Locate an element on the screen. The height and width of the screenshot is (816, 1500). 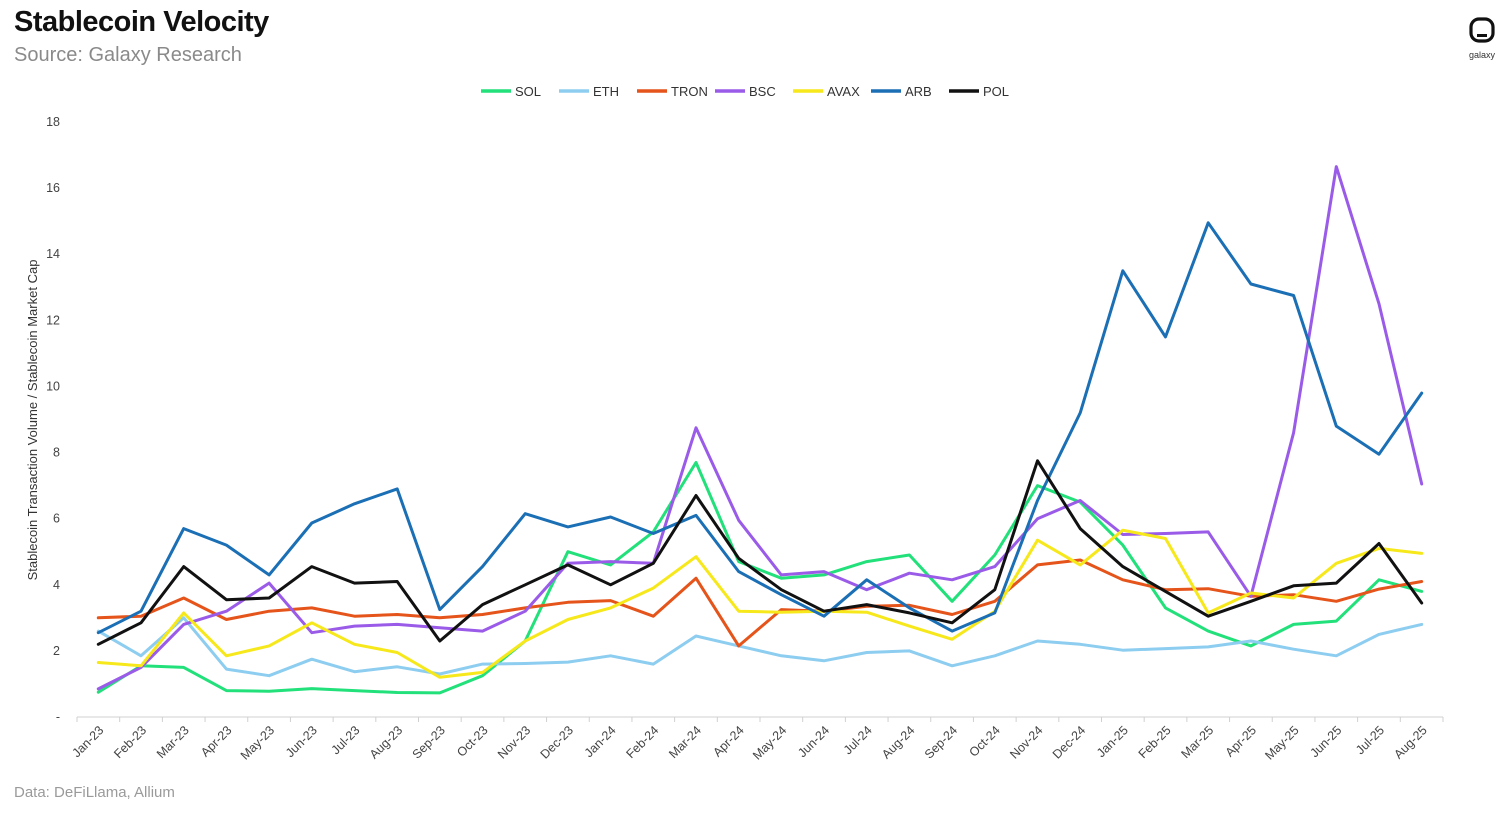
x-tick-label: Jan-25 is located at coordinates (1112, 741).